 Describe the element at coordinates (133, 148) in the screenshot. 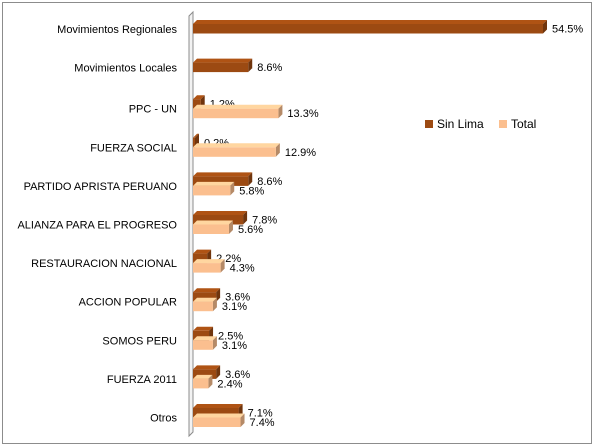

I see `category-label: FUERZA SOCIAL` at that location.